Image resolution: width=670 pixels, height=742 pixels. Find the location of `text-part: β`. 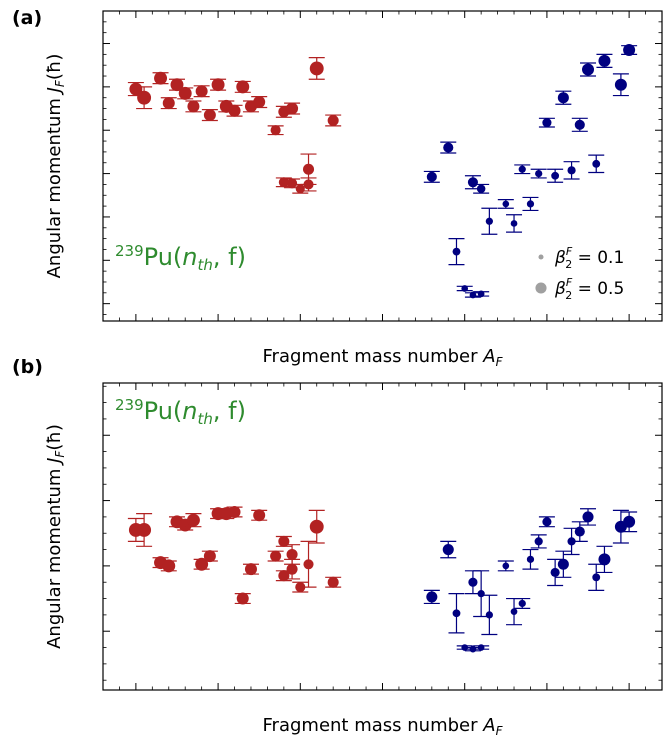

text-part: β is located at coordinates (560, 258).